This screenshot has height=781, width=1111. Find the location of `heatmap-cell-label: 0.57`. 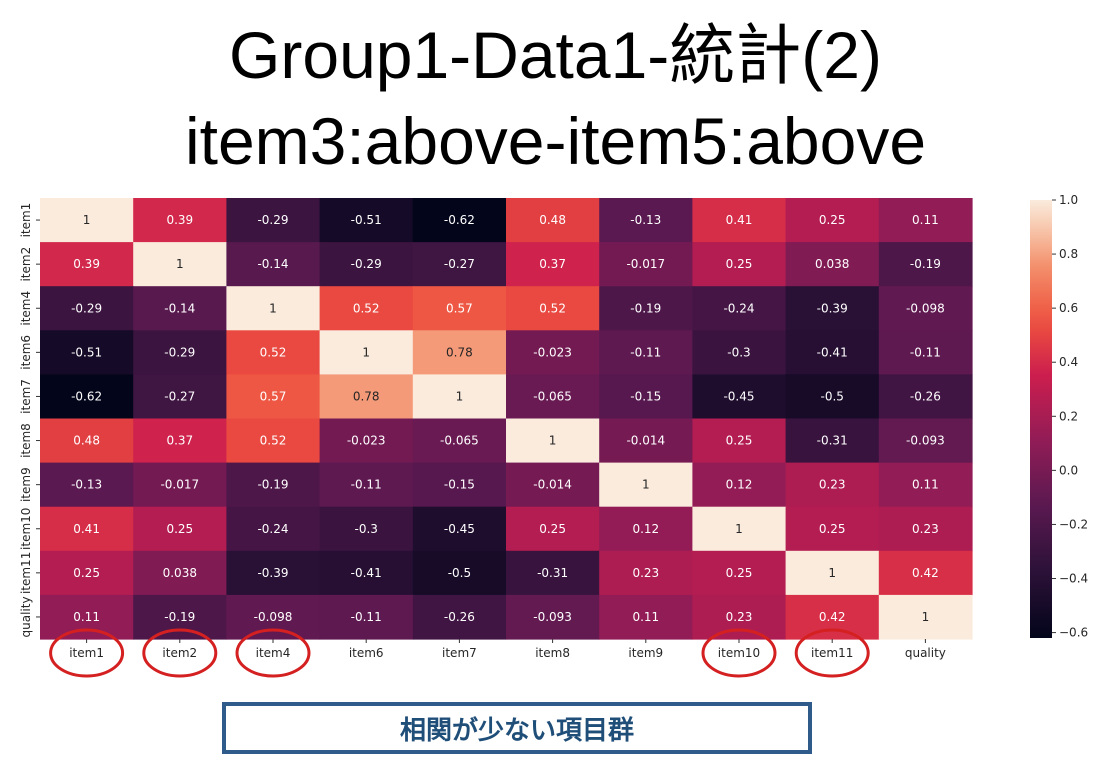

heatmap-cell-label: 0.57 is located at coordinates (459, 308).